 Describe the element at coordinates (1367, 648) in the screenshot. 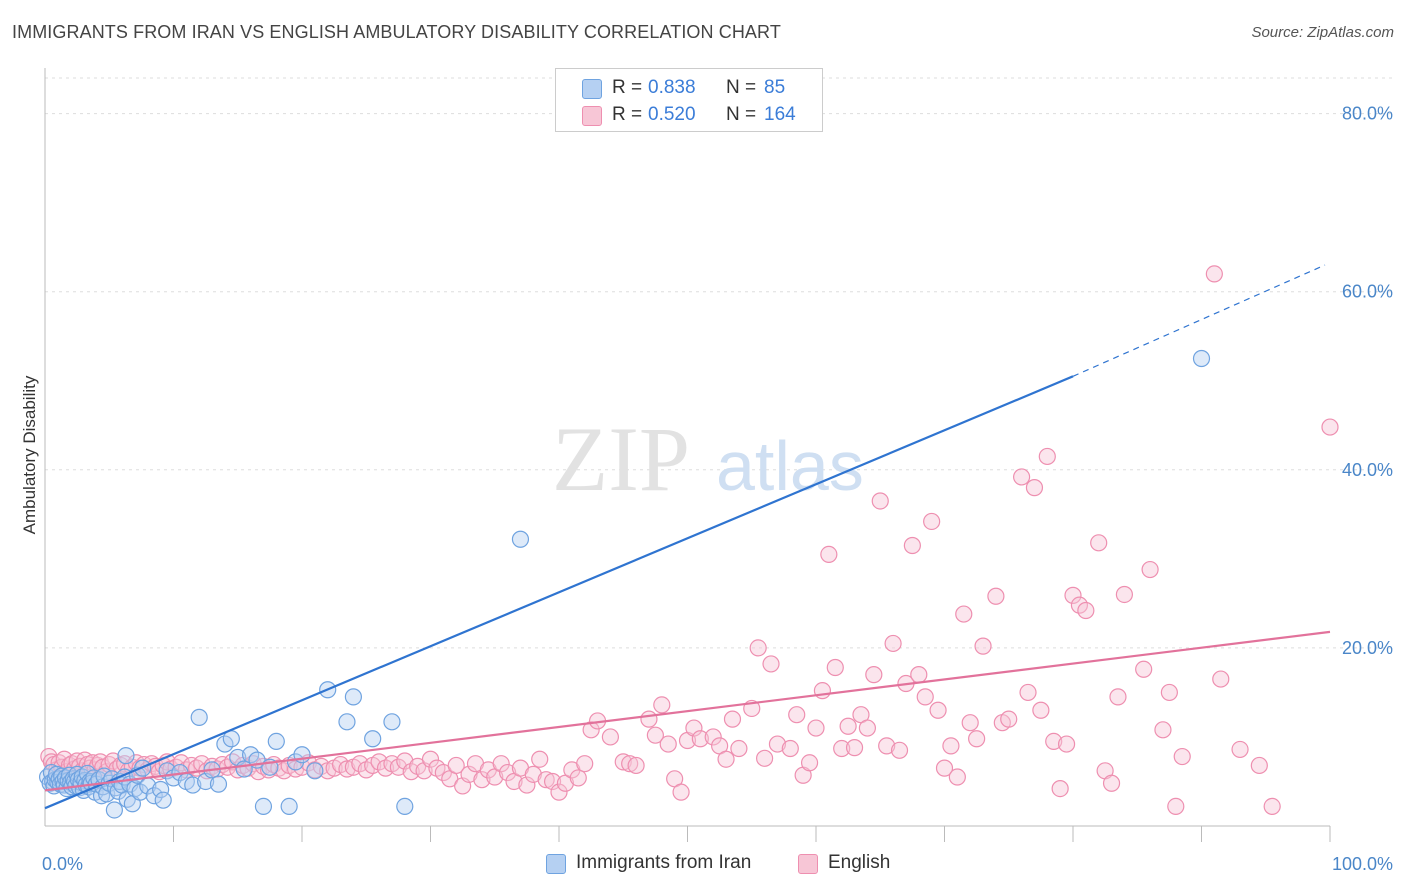

I see `y-tick-label: 20.0%` at that location.